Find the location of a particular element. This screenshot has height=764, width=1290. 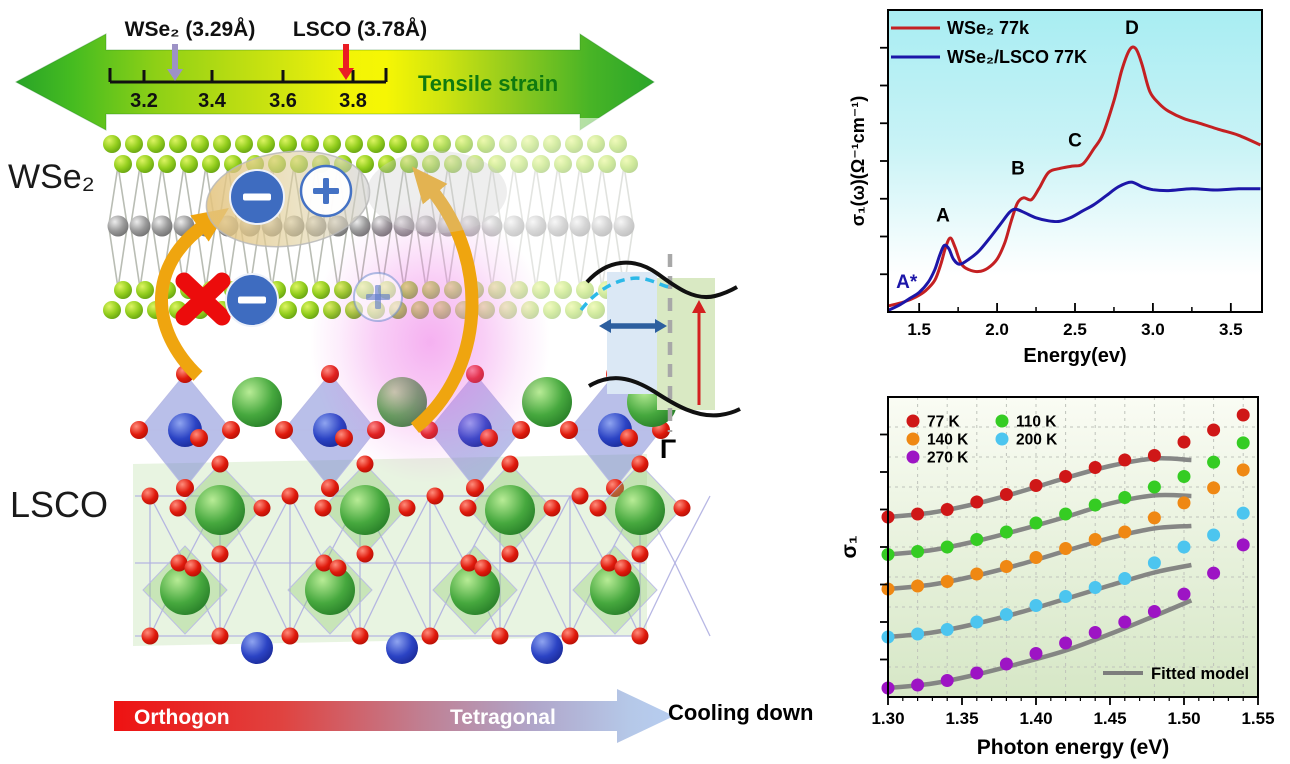

ruler-tick-label: 3.2 is located at coordinates (144, 101).